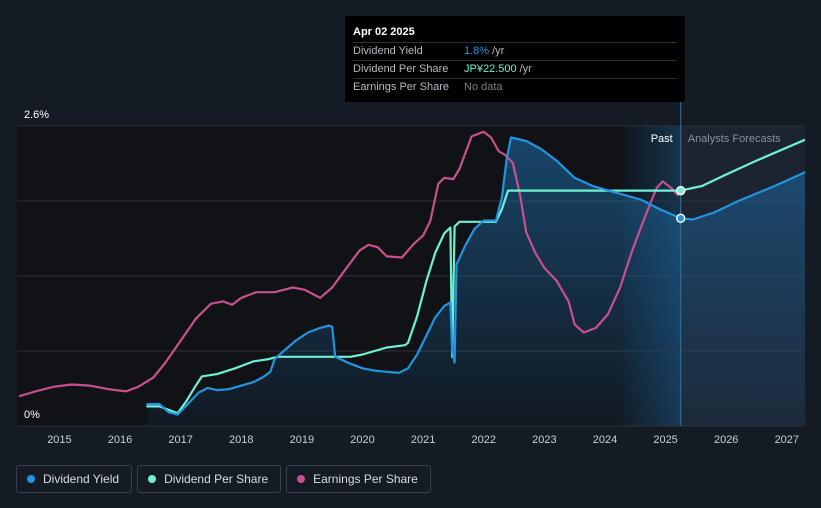 The width and height of the screenshot is (821, 508). I want to click on x-tick-label: 2016, so click(120, 440).